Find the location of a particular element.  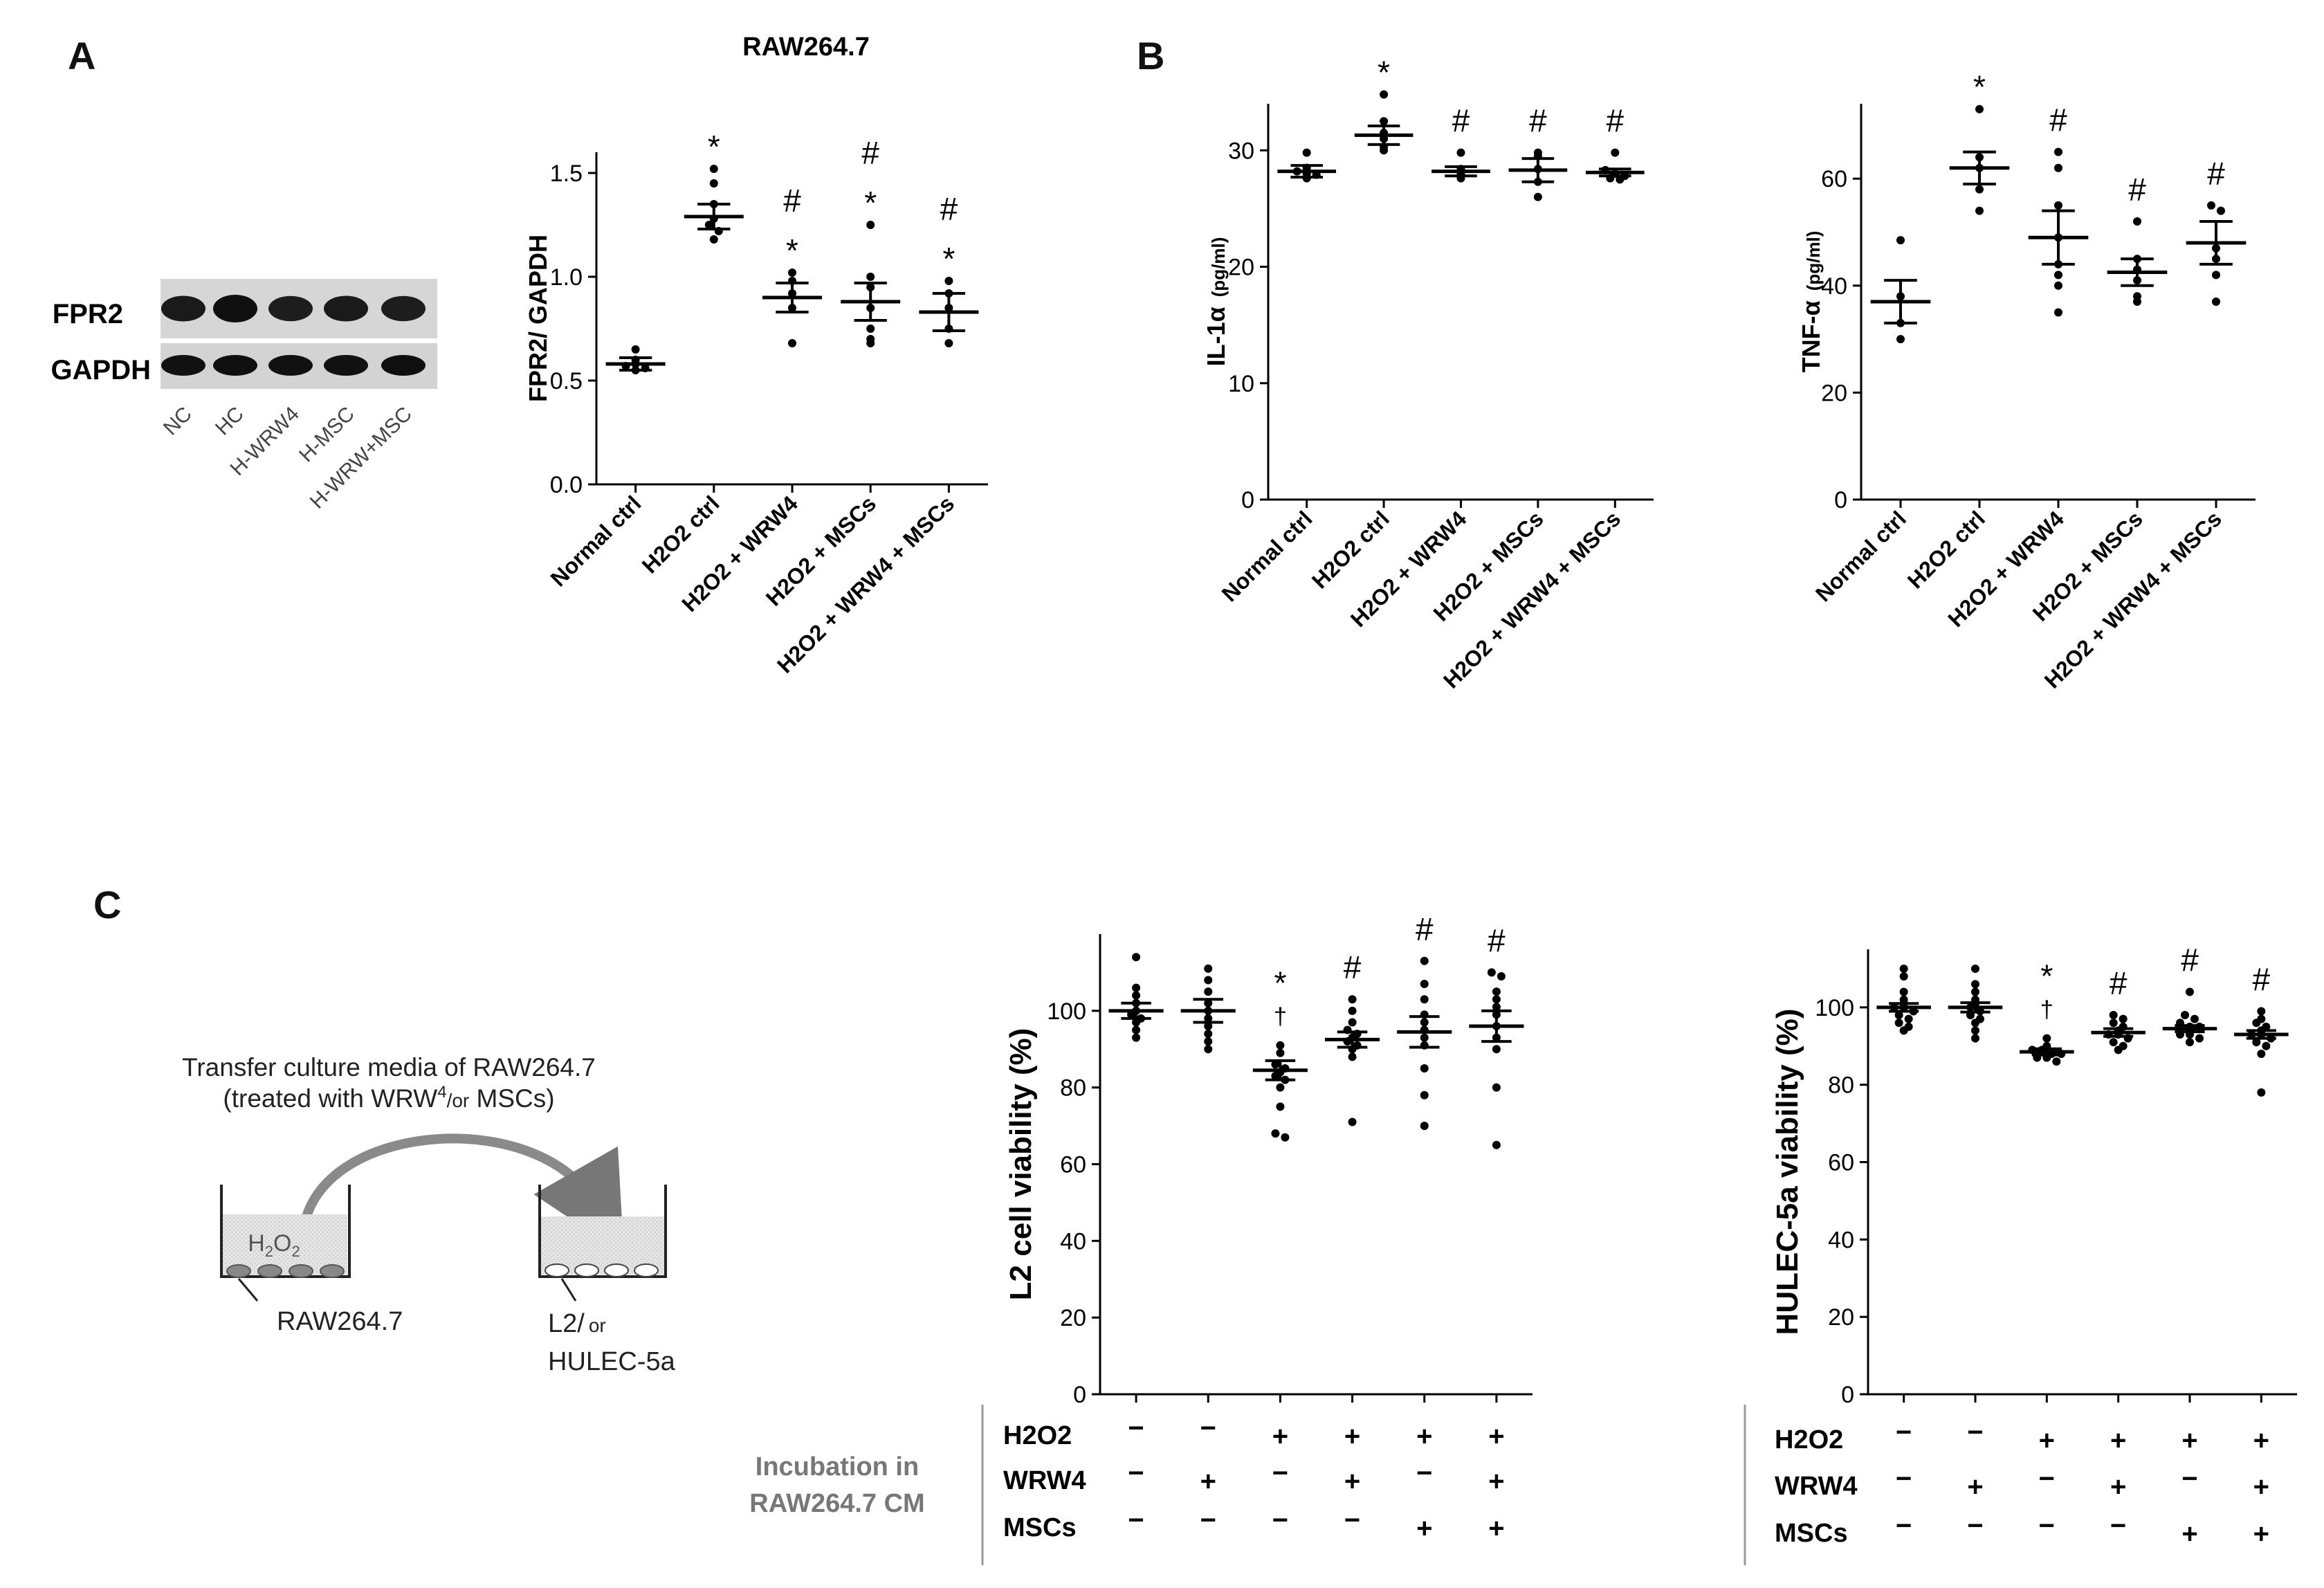

diagram-caption-line1: Transfer culture media of RAW264.7 is located at coordinates (389, 1067).